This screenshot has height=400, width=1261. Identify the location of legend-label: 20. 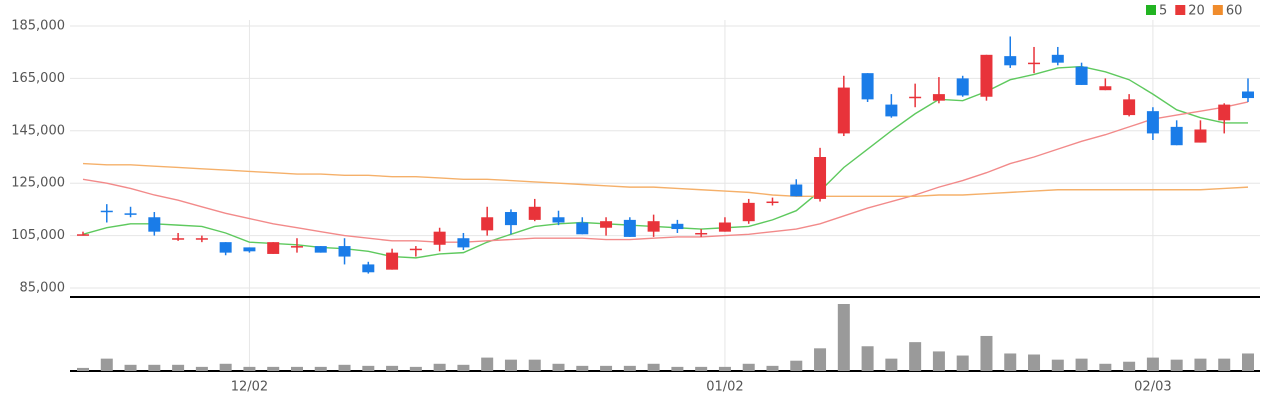
(1196, 11).